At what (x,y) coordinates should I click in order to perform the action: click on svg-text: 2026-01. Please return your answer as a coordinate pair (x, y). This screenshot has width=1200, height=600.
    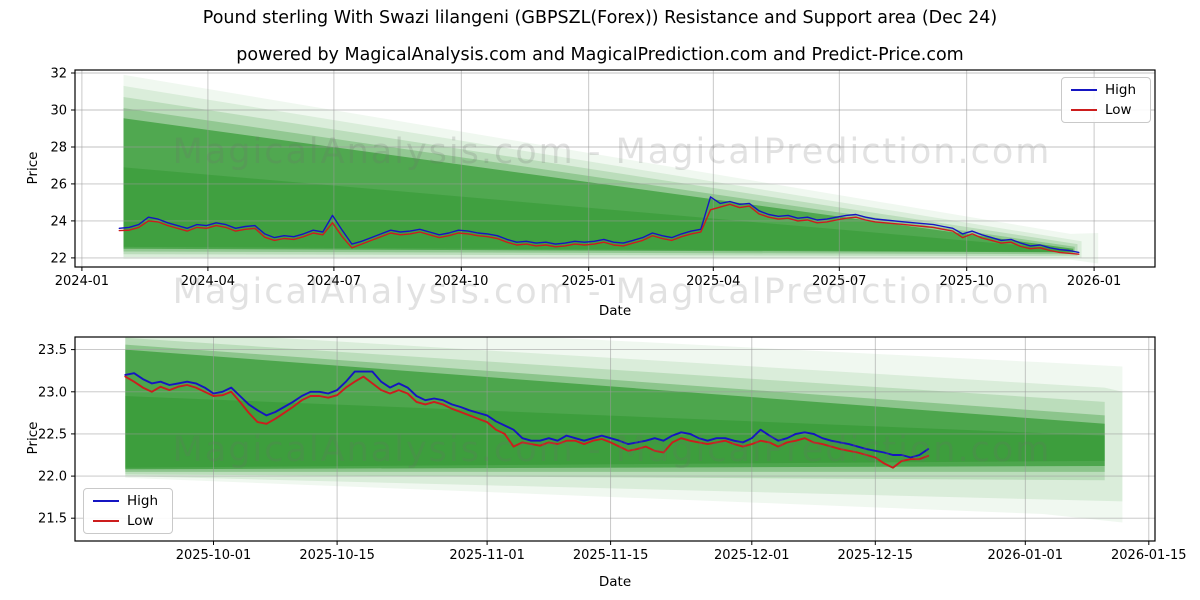
    Looking at the image, I should click on (1094, 281).